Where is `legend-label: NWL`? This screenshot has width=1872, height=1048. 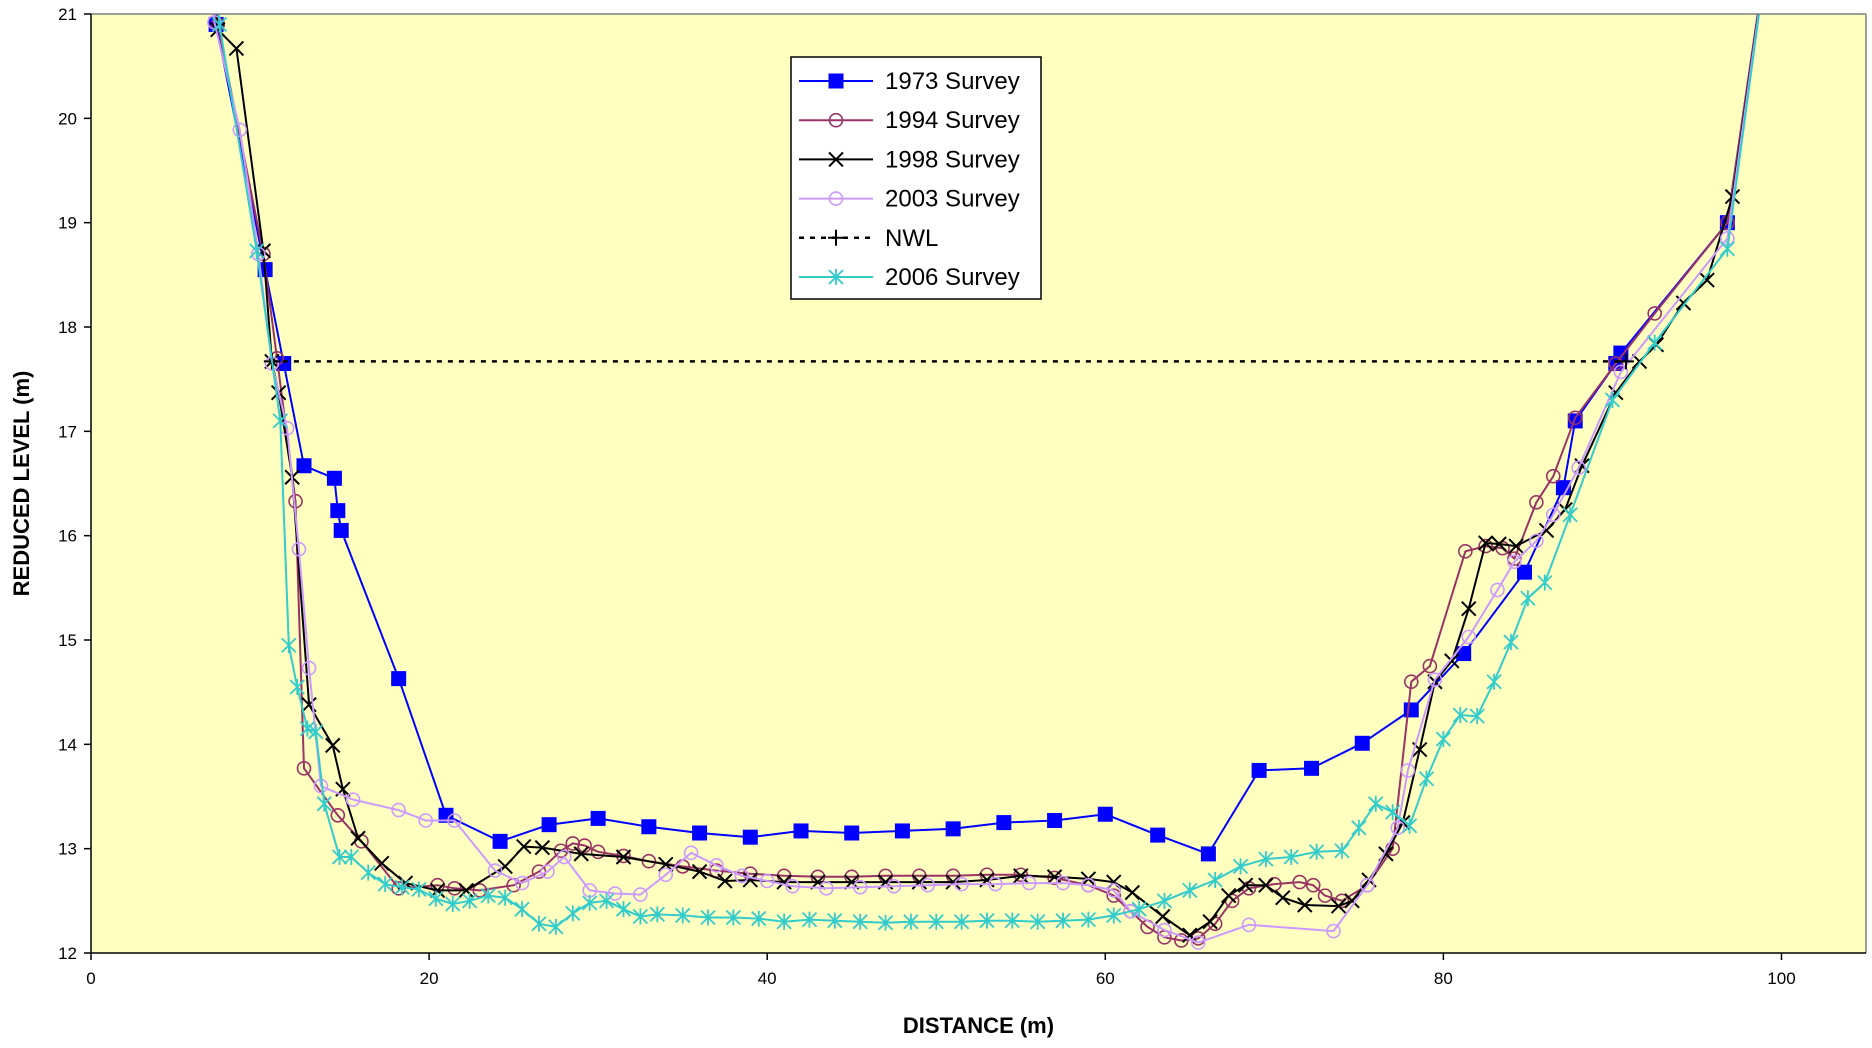 legend-label: NWL is located at coordinates (911, 238).